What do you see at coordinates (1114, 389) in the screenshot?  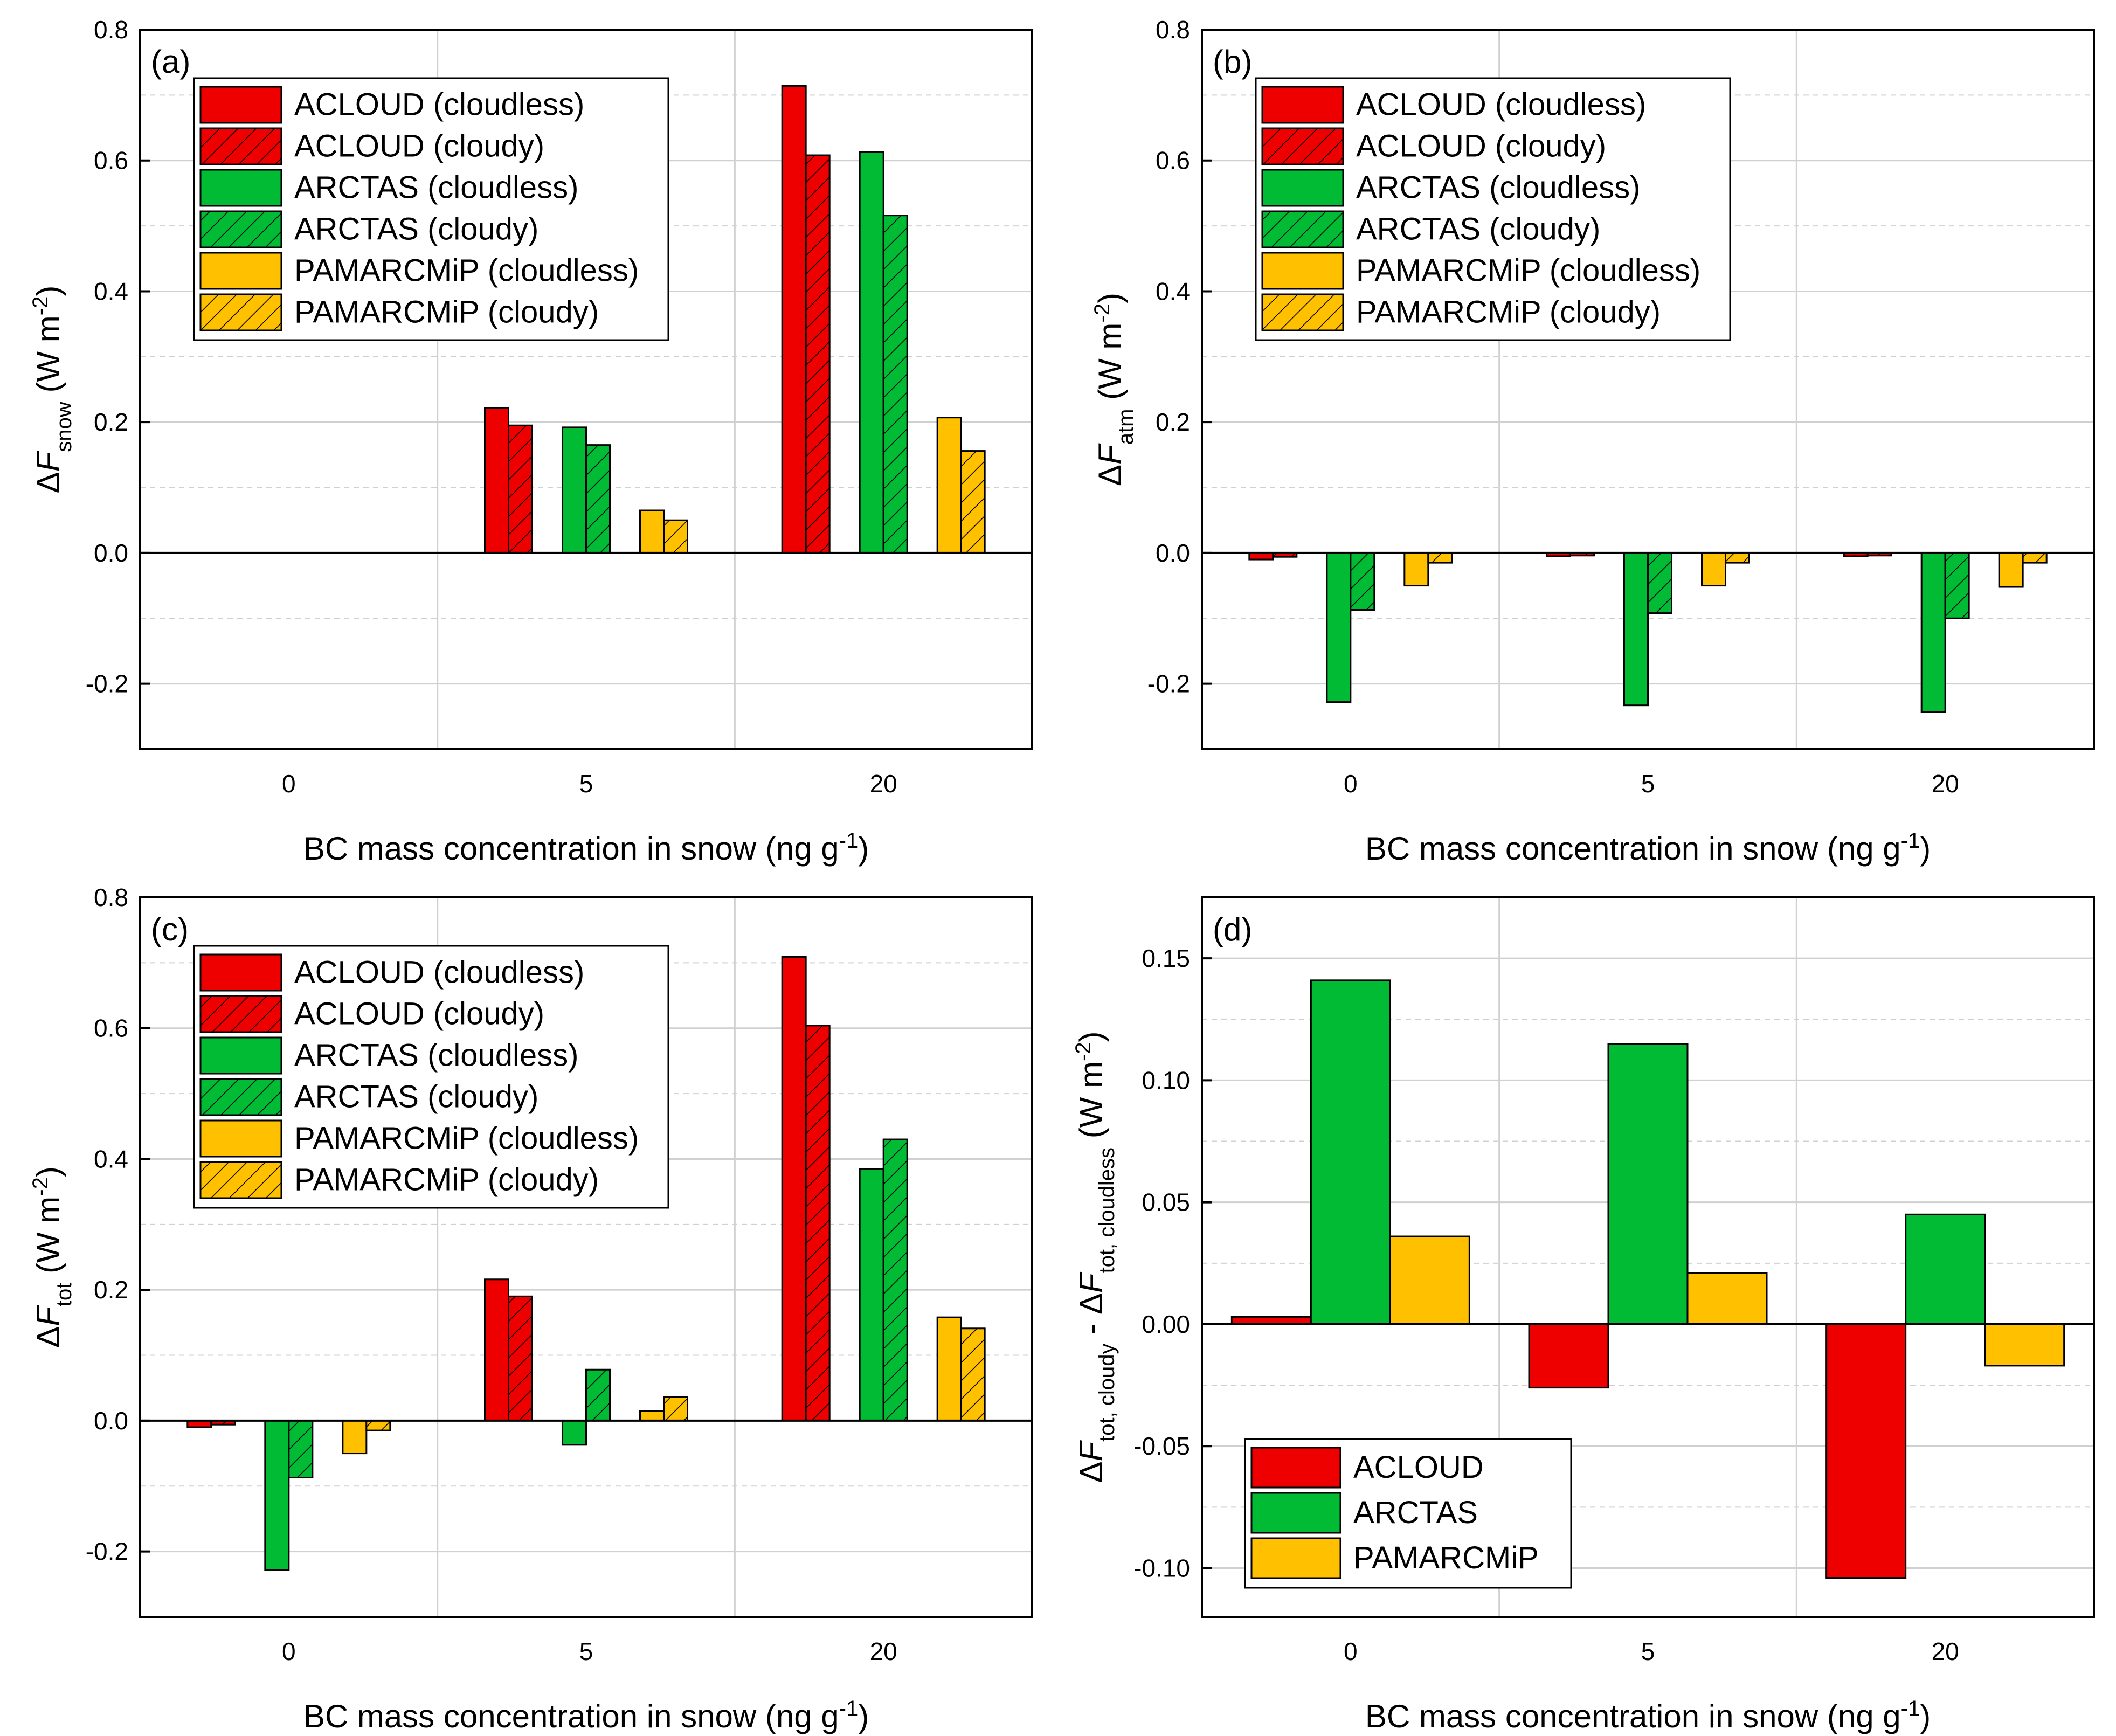 I see `y-axis-label: ΔFatm (W m-2)` at bounding box center [1114, 389].